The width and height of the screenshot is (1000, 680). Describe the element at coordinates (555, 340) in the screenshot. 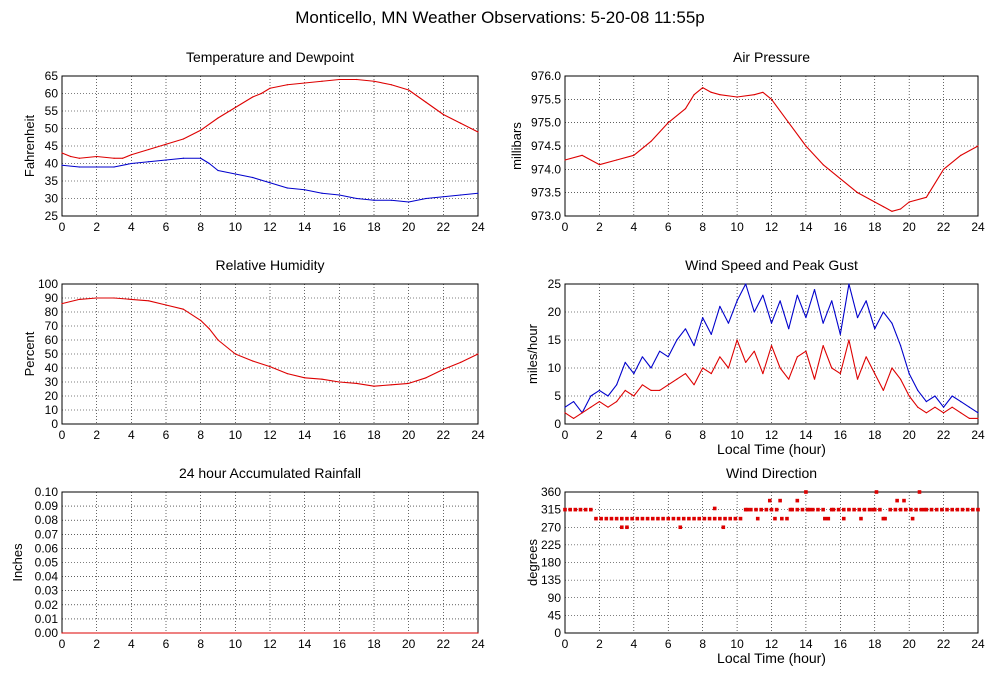

I see `y-tick-label: 15` at that location.